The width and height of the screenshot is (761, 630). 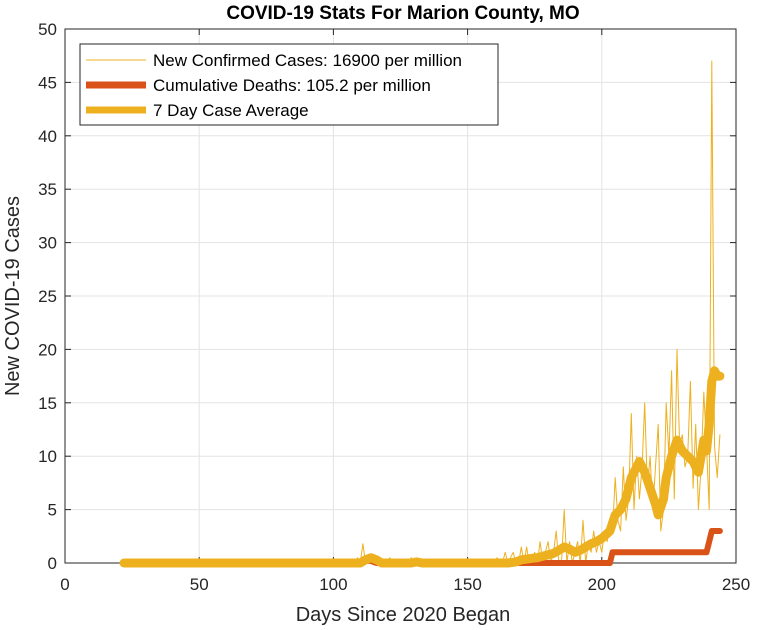 What do you see at coordinates (467, 584) in the screenshot?
I see `x-tick-label: 150` at bounding box center [467, 584].